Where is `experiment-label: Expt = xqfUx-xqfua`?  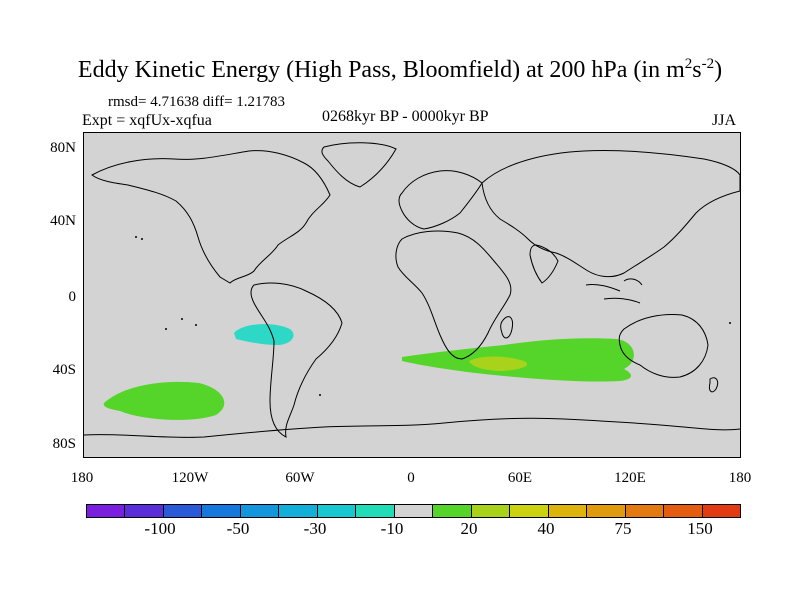 experiment-label: Expt = xqfUx-xqfua is located at coordinates (147, 120).